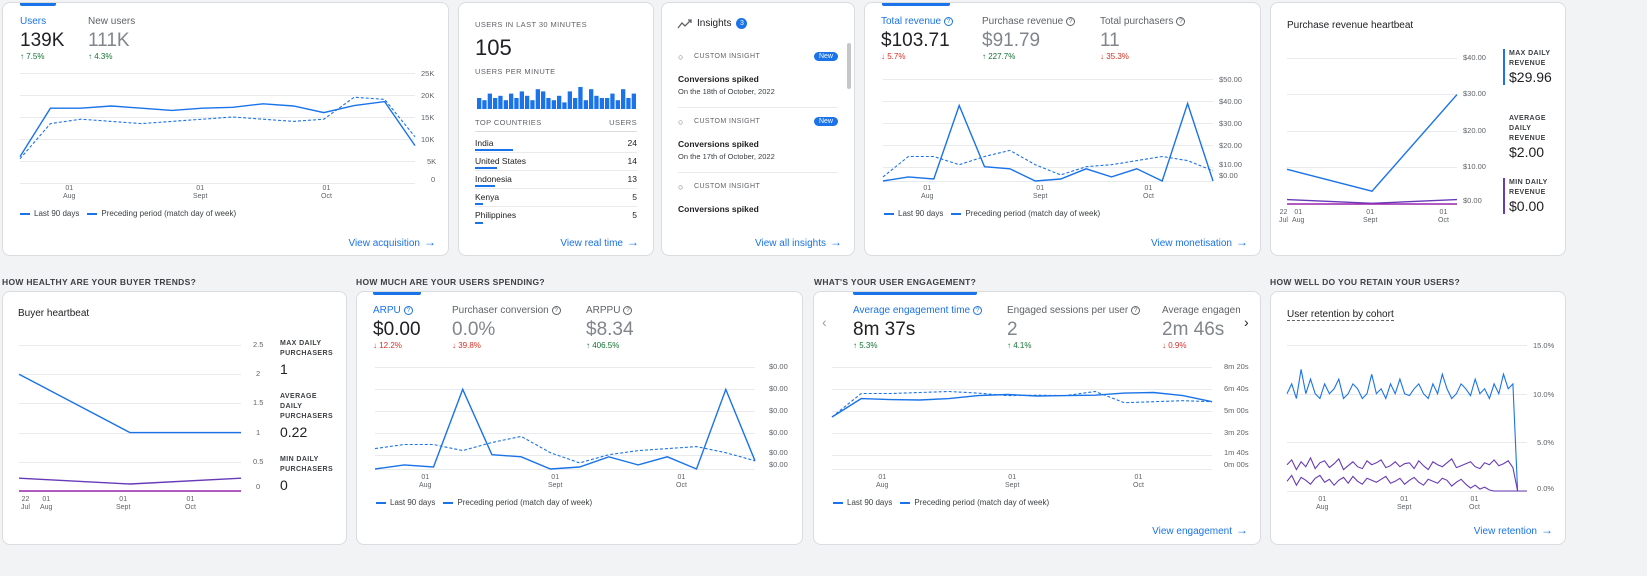  Describe the element at coordinates (111, 38) in the screenshot. I see `metric-tab-new-users: New users 111K ↑ 4.3%` at that location.